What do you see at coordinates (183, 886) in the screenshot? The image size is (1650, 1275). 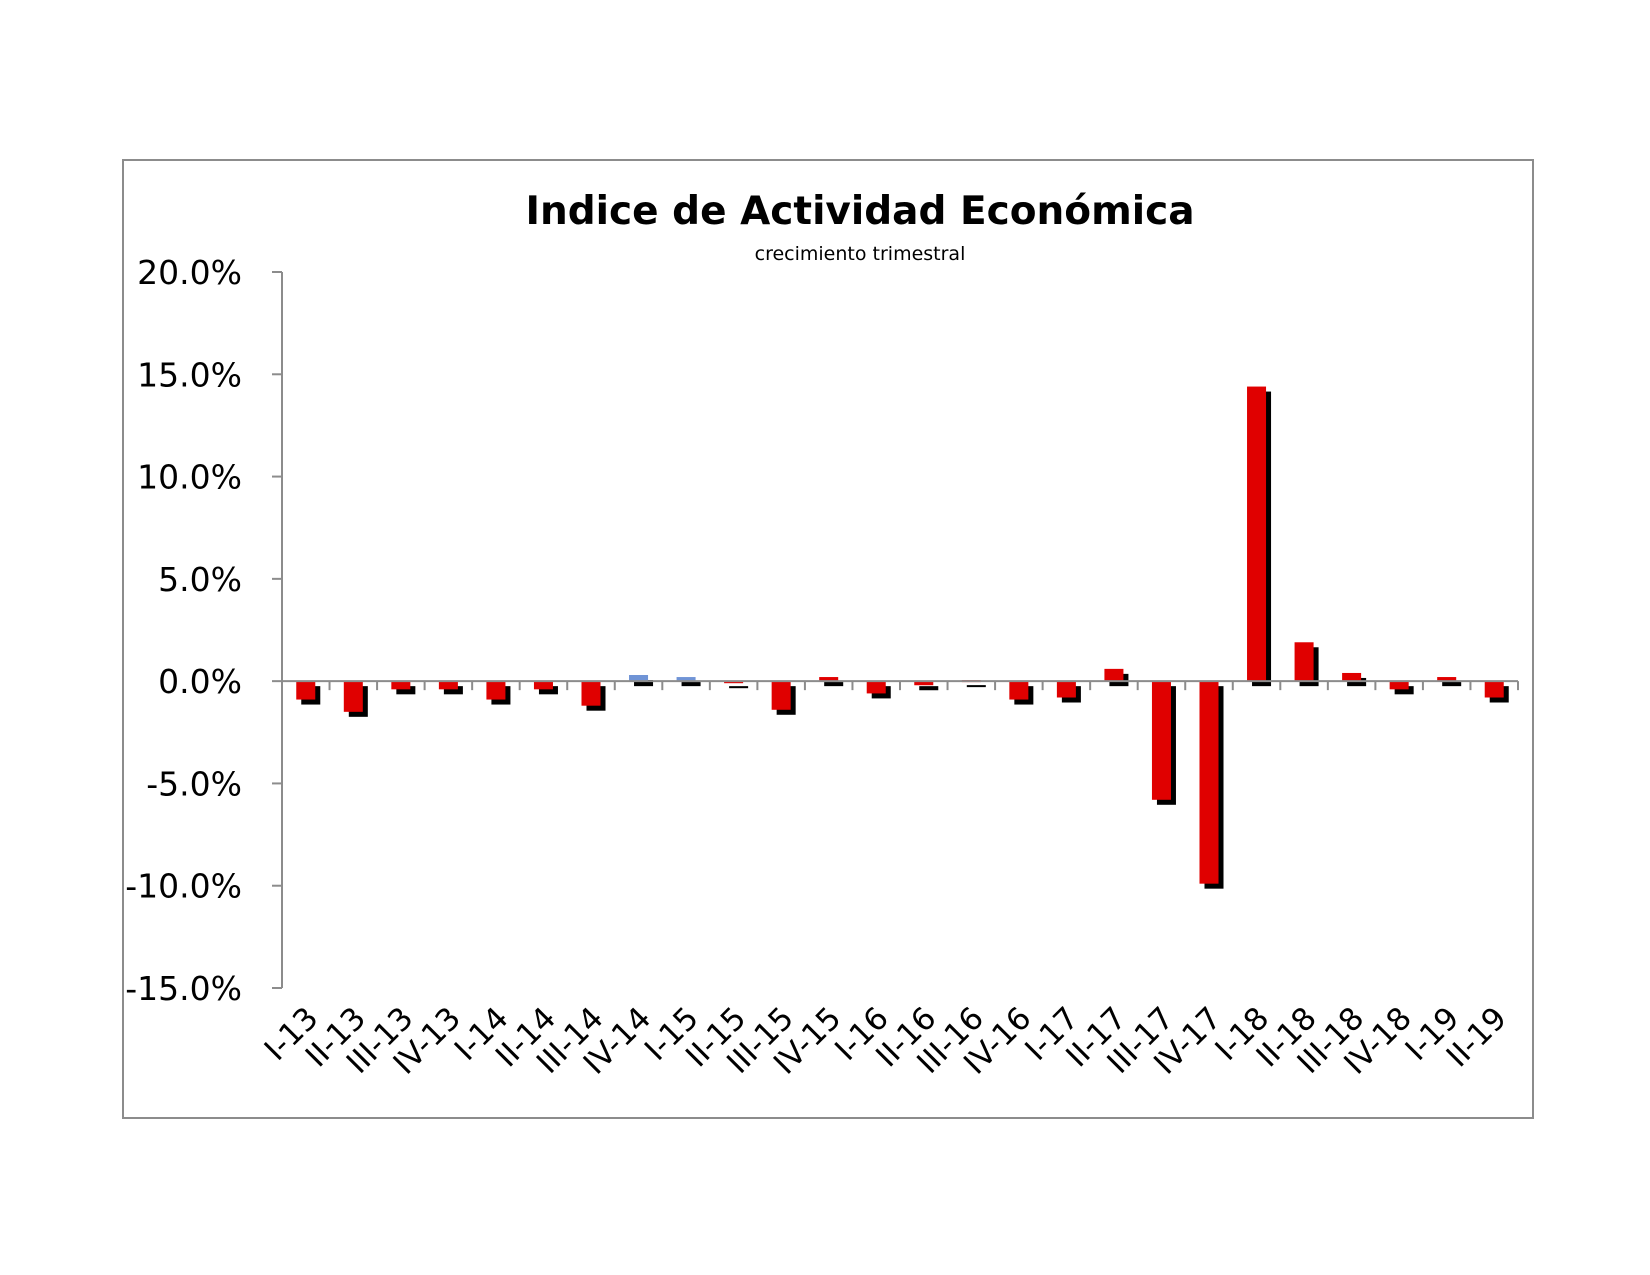 I see `y-tick-label: -10.0%` at bounding box center [183, 886].